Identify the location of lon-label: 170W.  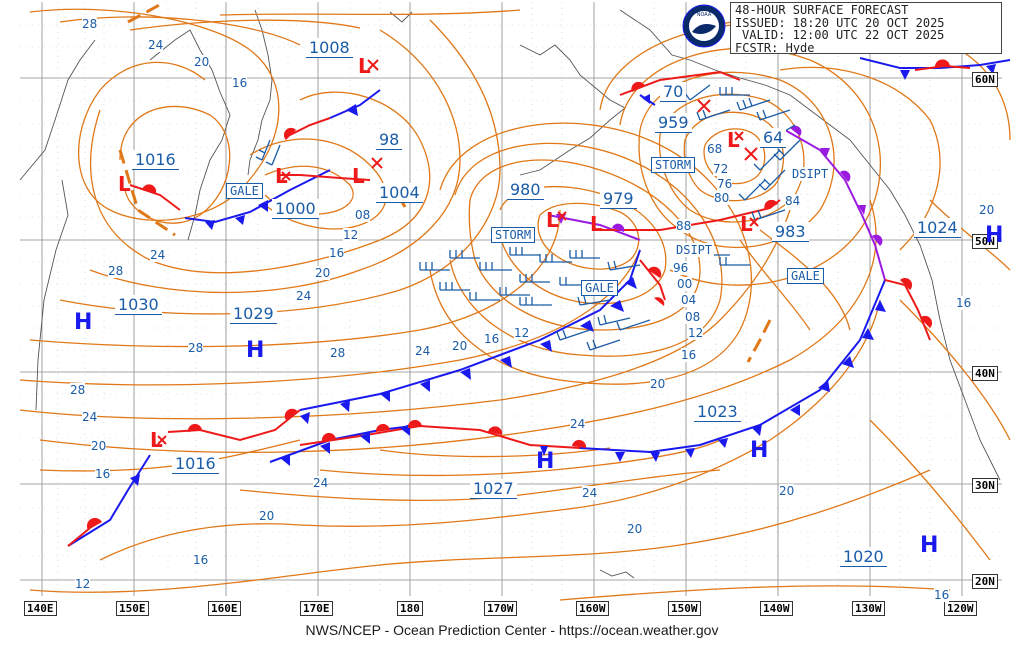
(500, 608).